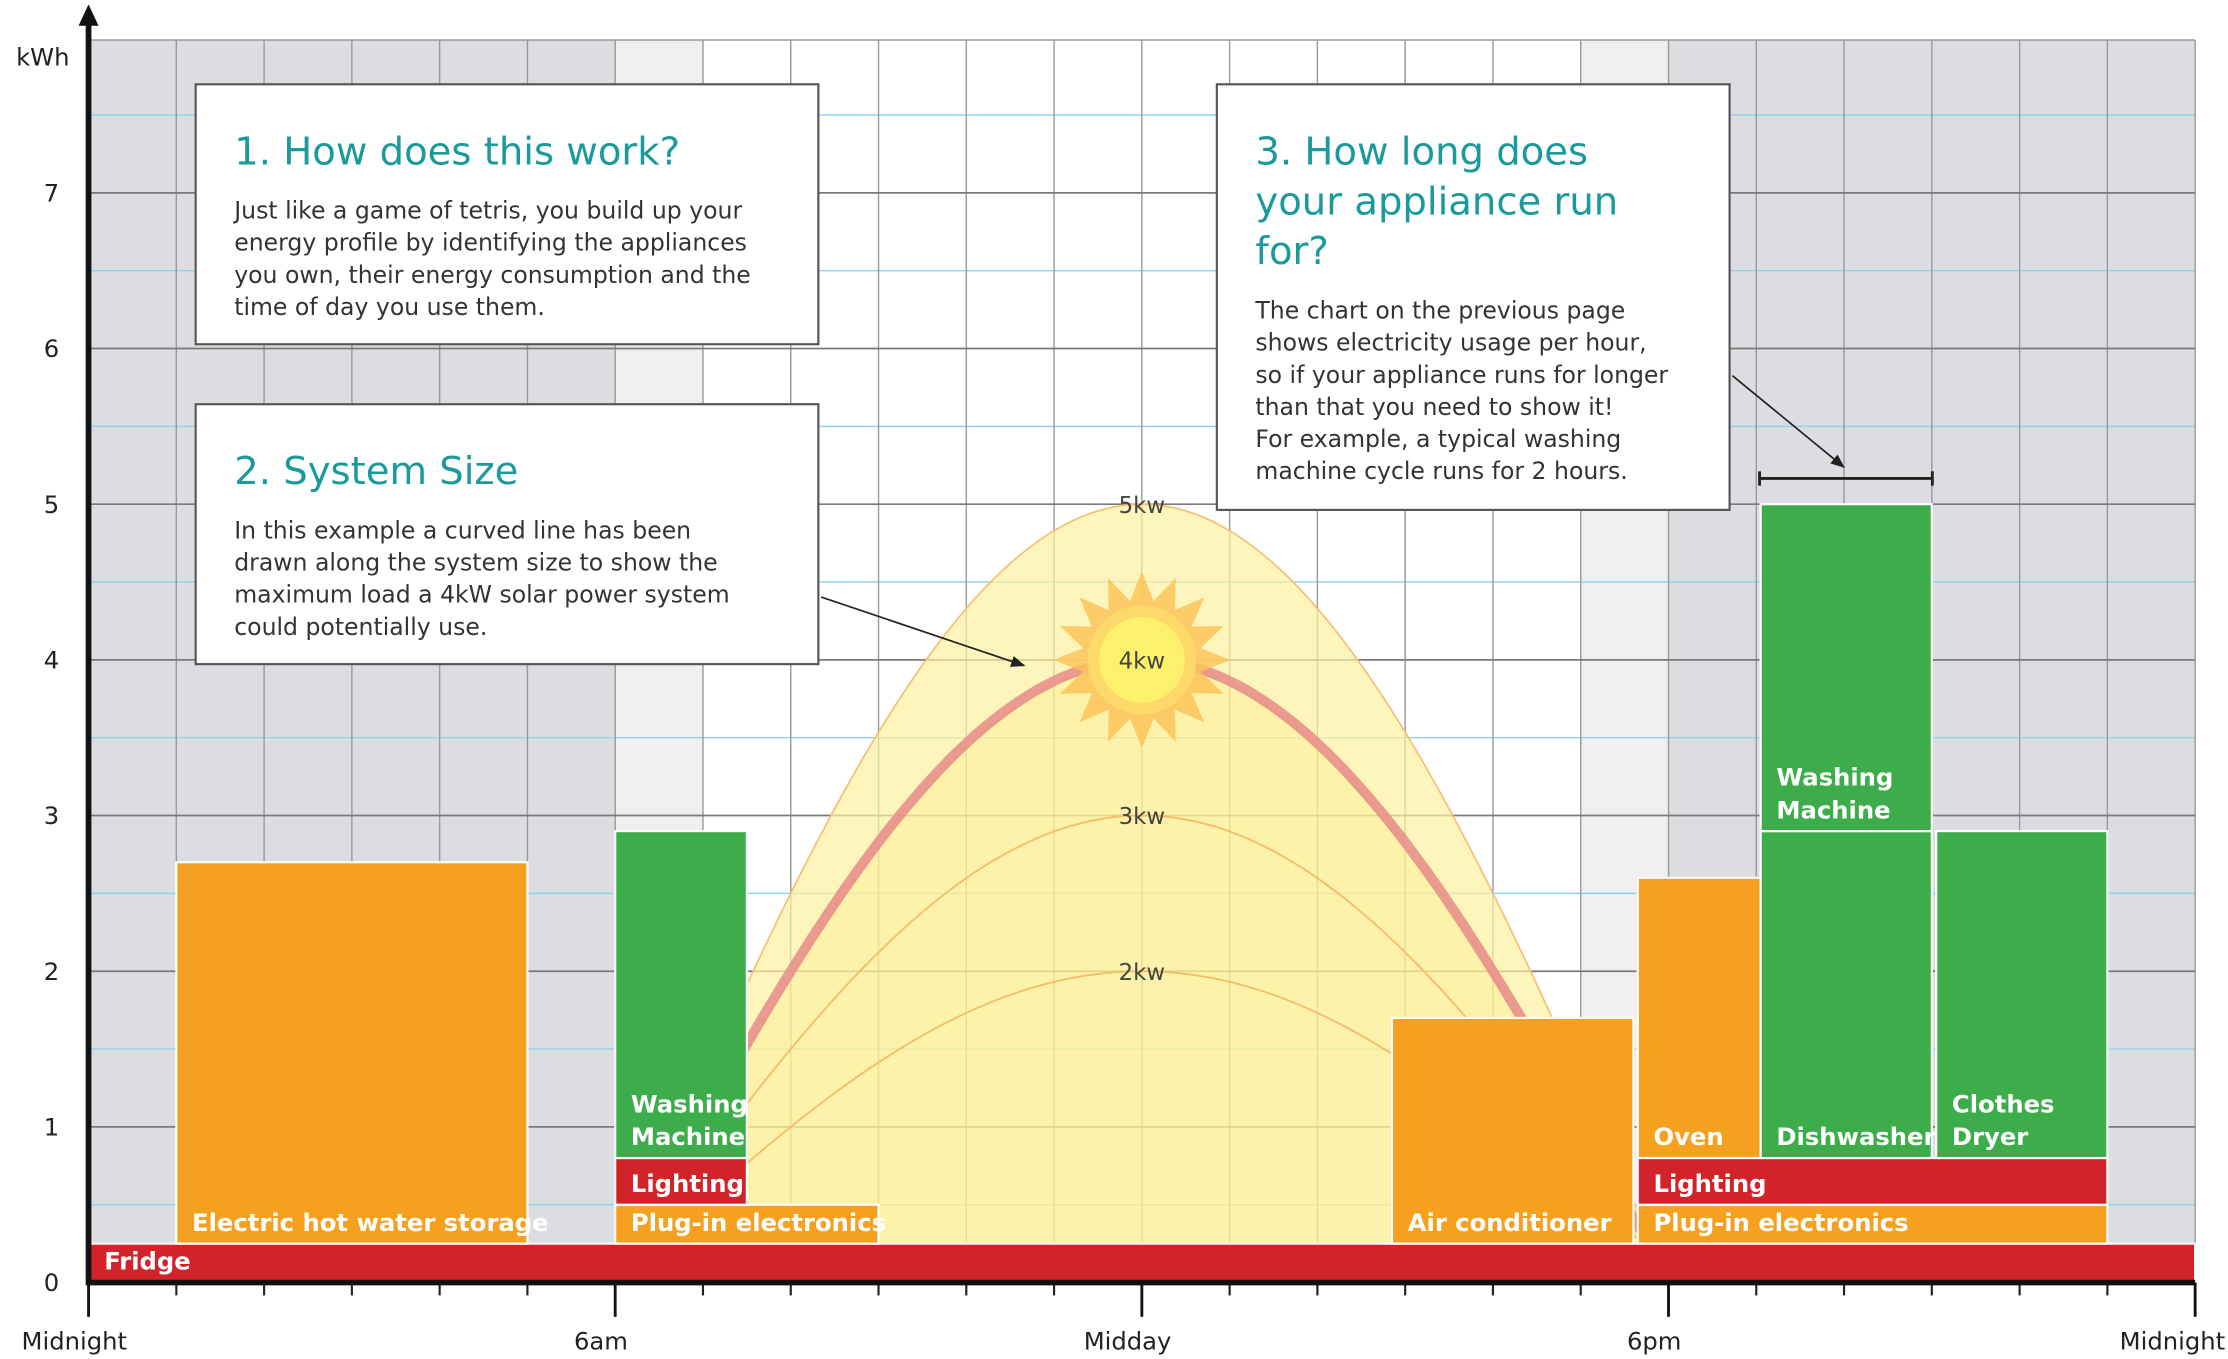 Image resolution: width=2228 pixels, height=1359 pixels. Describe the element at coordinates (462, 530) in the screenshot. I see `note-body: In this example a curved line has been` at that location.